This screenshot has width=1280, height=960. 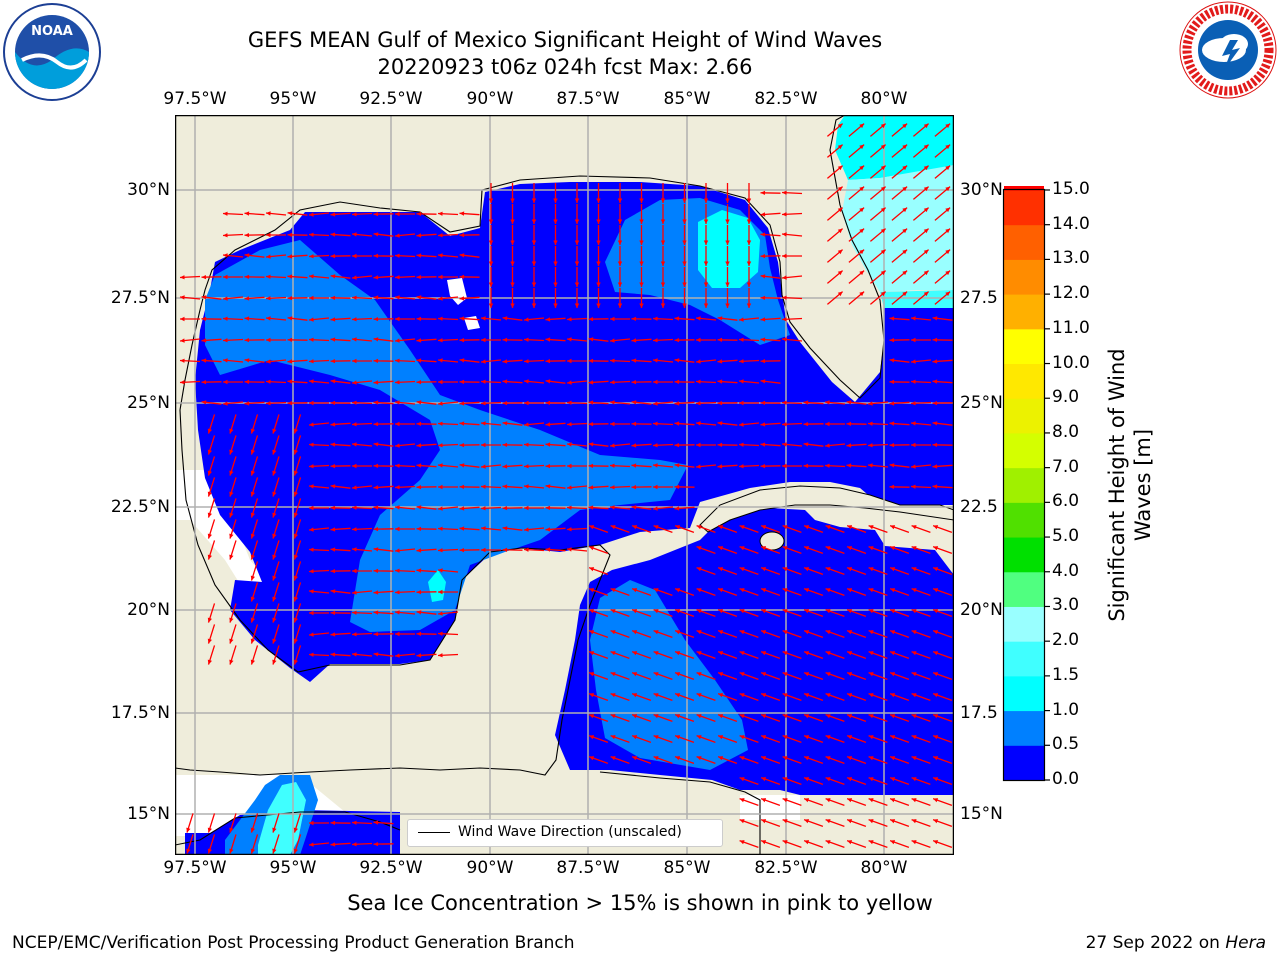 I want to click on lat-tick-label: 22.5°N, so click(x=140, y=507).